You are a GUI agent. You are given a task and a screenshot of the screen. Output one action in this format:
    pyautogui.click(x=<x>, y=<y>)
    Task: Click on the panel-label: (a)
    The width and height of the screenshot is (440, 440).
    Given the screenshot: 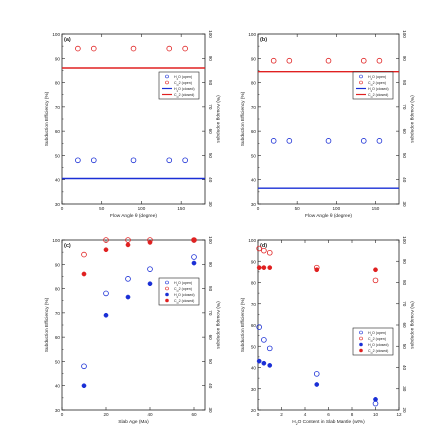 What is the action you would take?
    pyautogui.click(x=67, y=40)
    